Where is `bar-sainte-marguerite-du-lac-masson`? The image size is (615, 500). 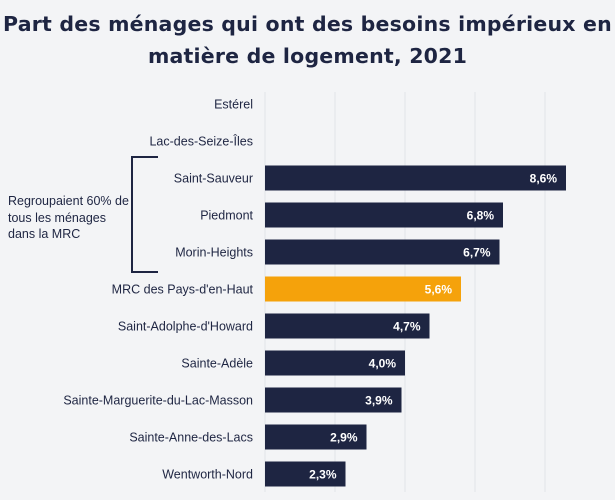
bar-sainte-marguerite-du-lac-masson is located at coordinates (333, 400).